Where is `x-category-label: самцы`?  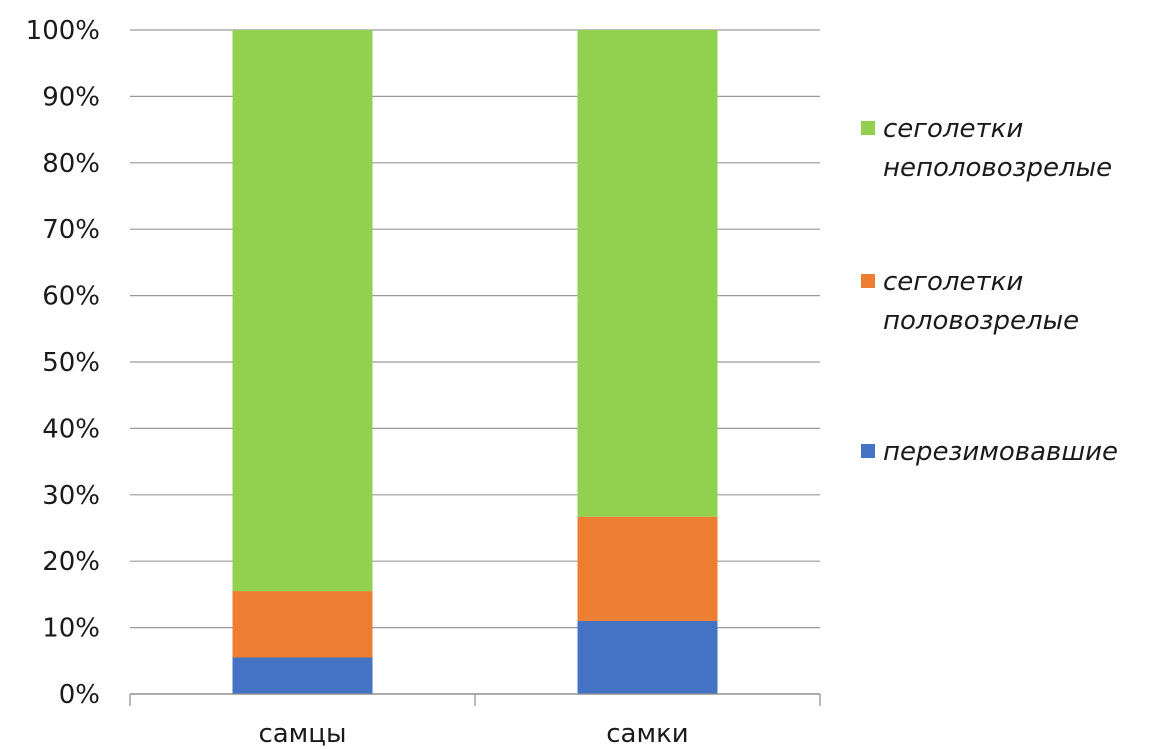
x-category-label: самцы is located at coordinates (302, 734).